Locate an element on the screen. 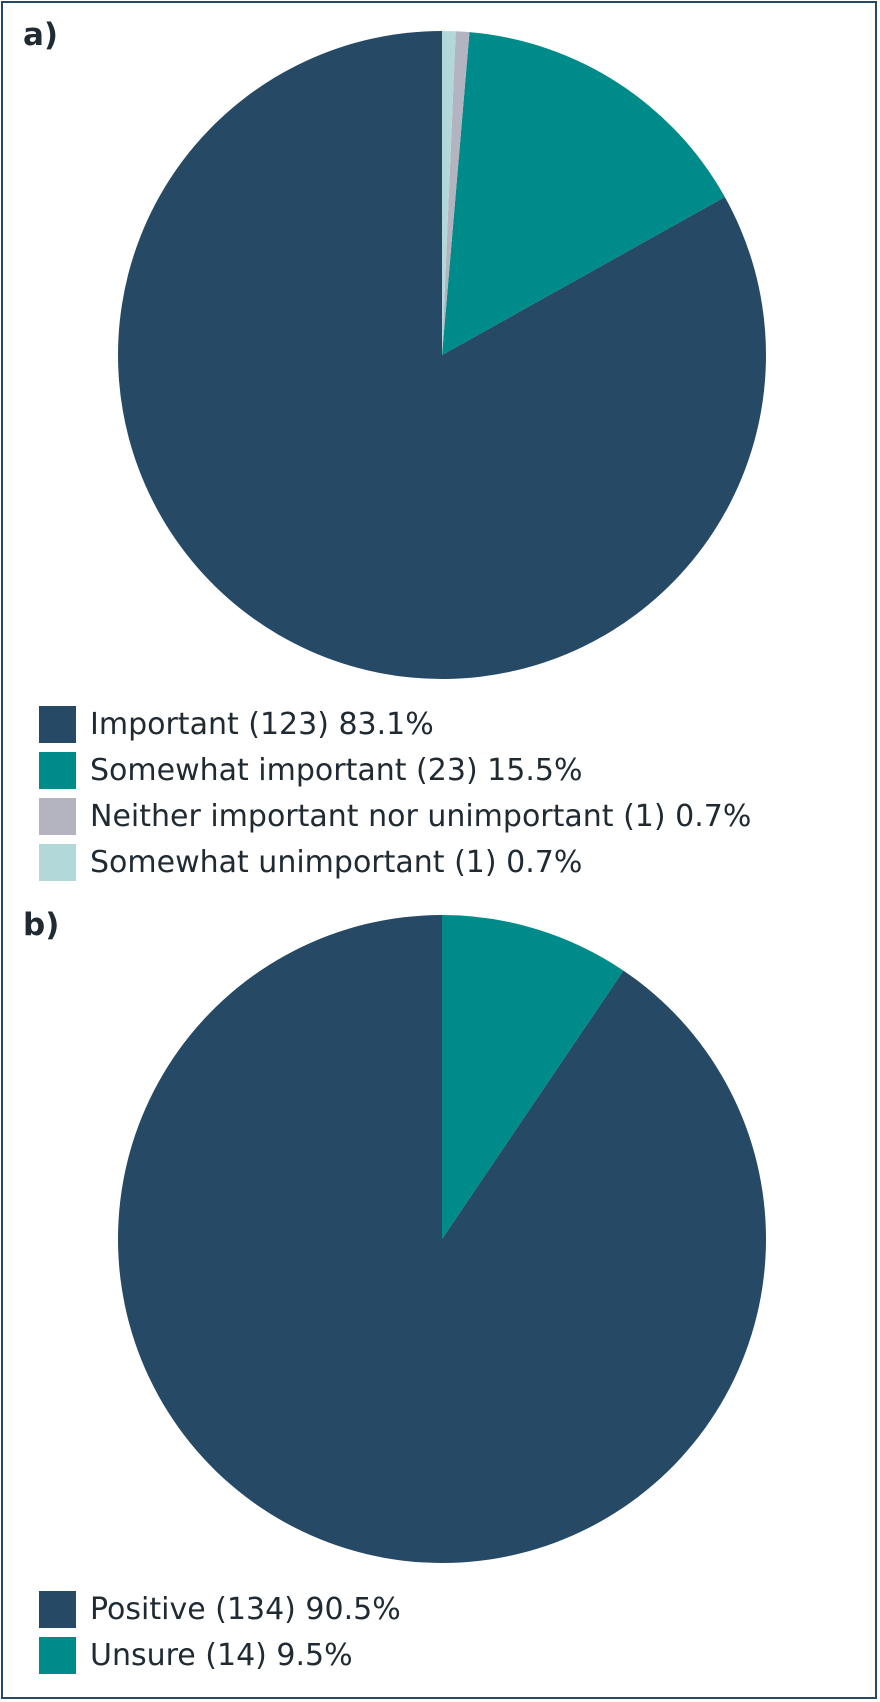 The height and width of the screenshot is (1702, 880). legend-item: Somewhat important (23) 15.5% is located at coordinates (395, 770).